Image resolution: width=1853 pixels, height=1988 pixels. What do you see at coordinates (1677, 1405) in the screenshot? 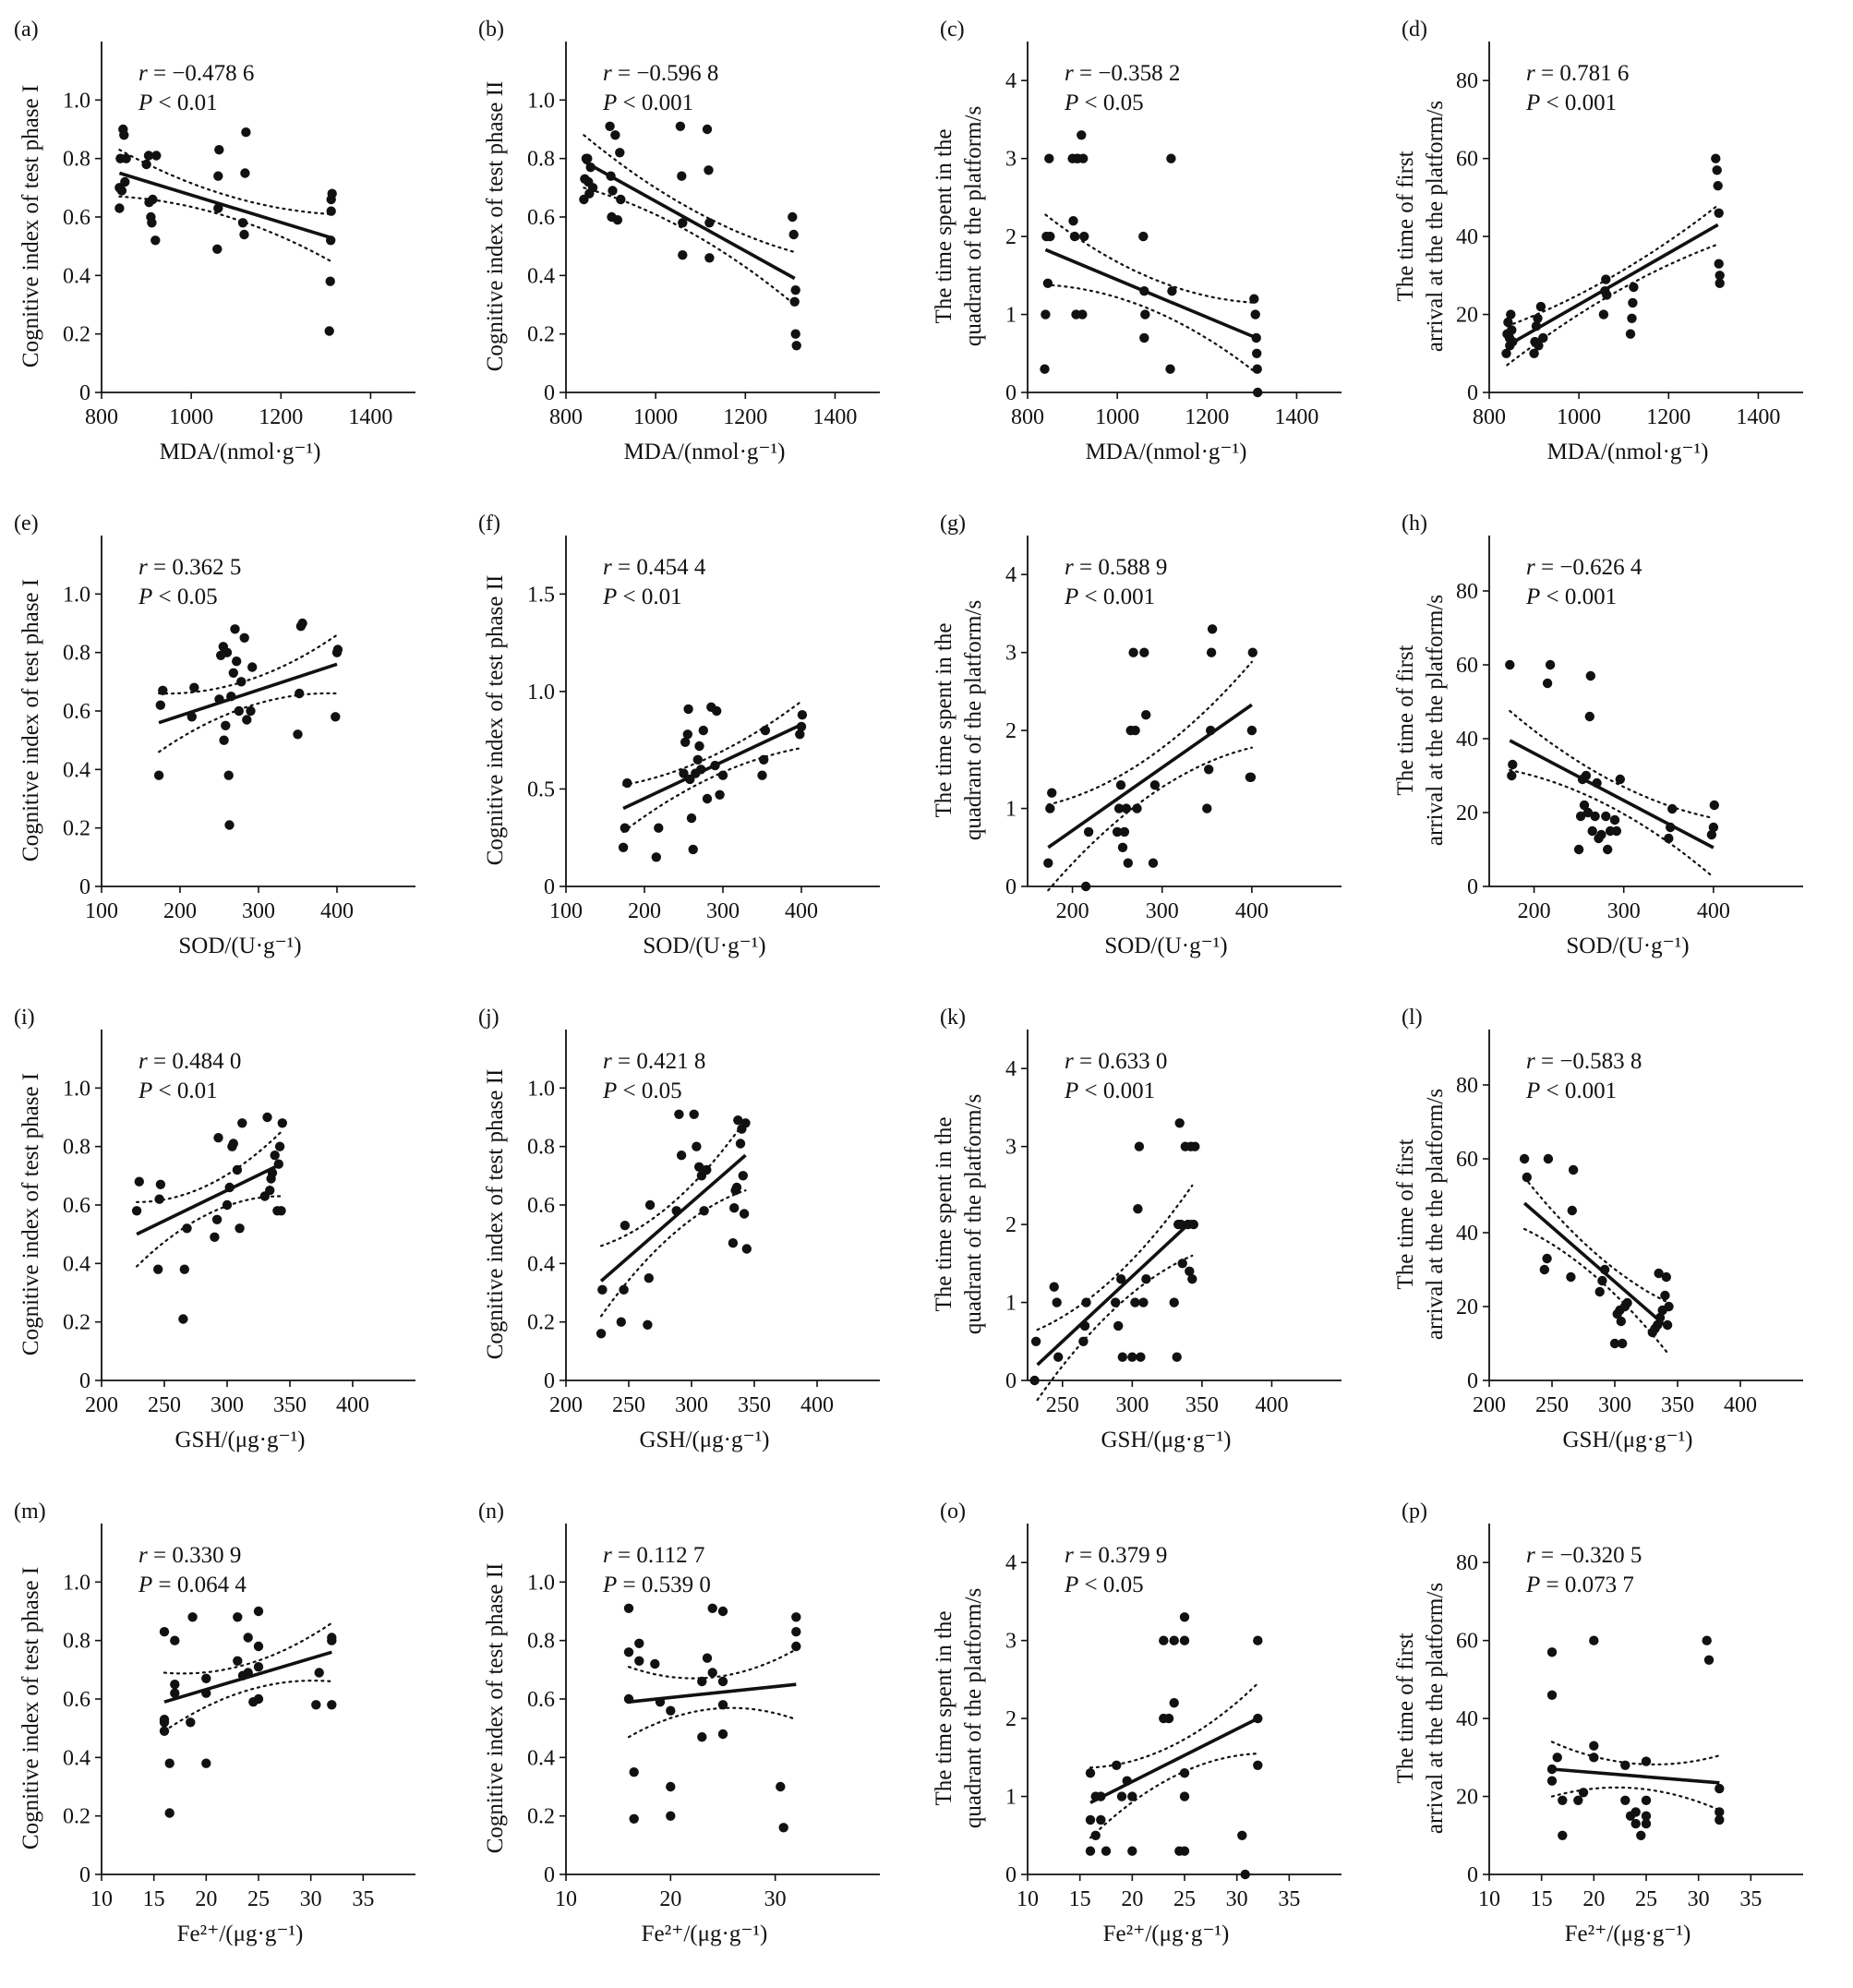
I see `x-tick-label: 350` at bounding box center [1677, 1405].